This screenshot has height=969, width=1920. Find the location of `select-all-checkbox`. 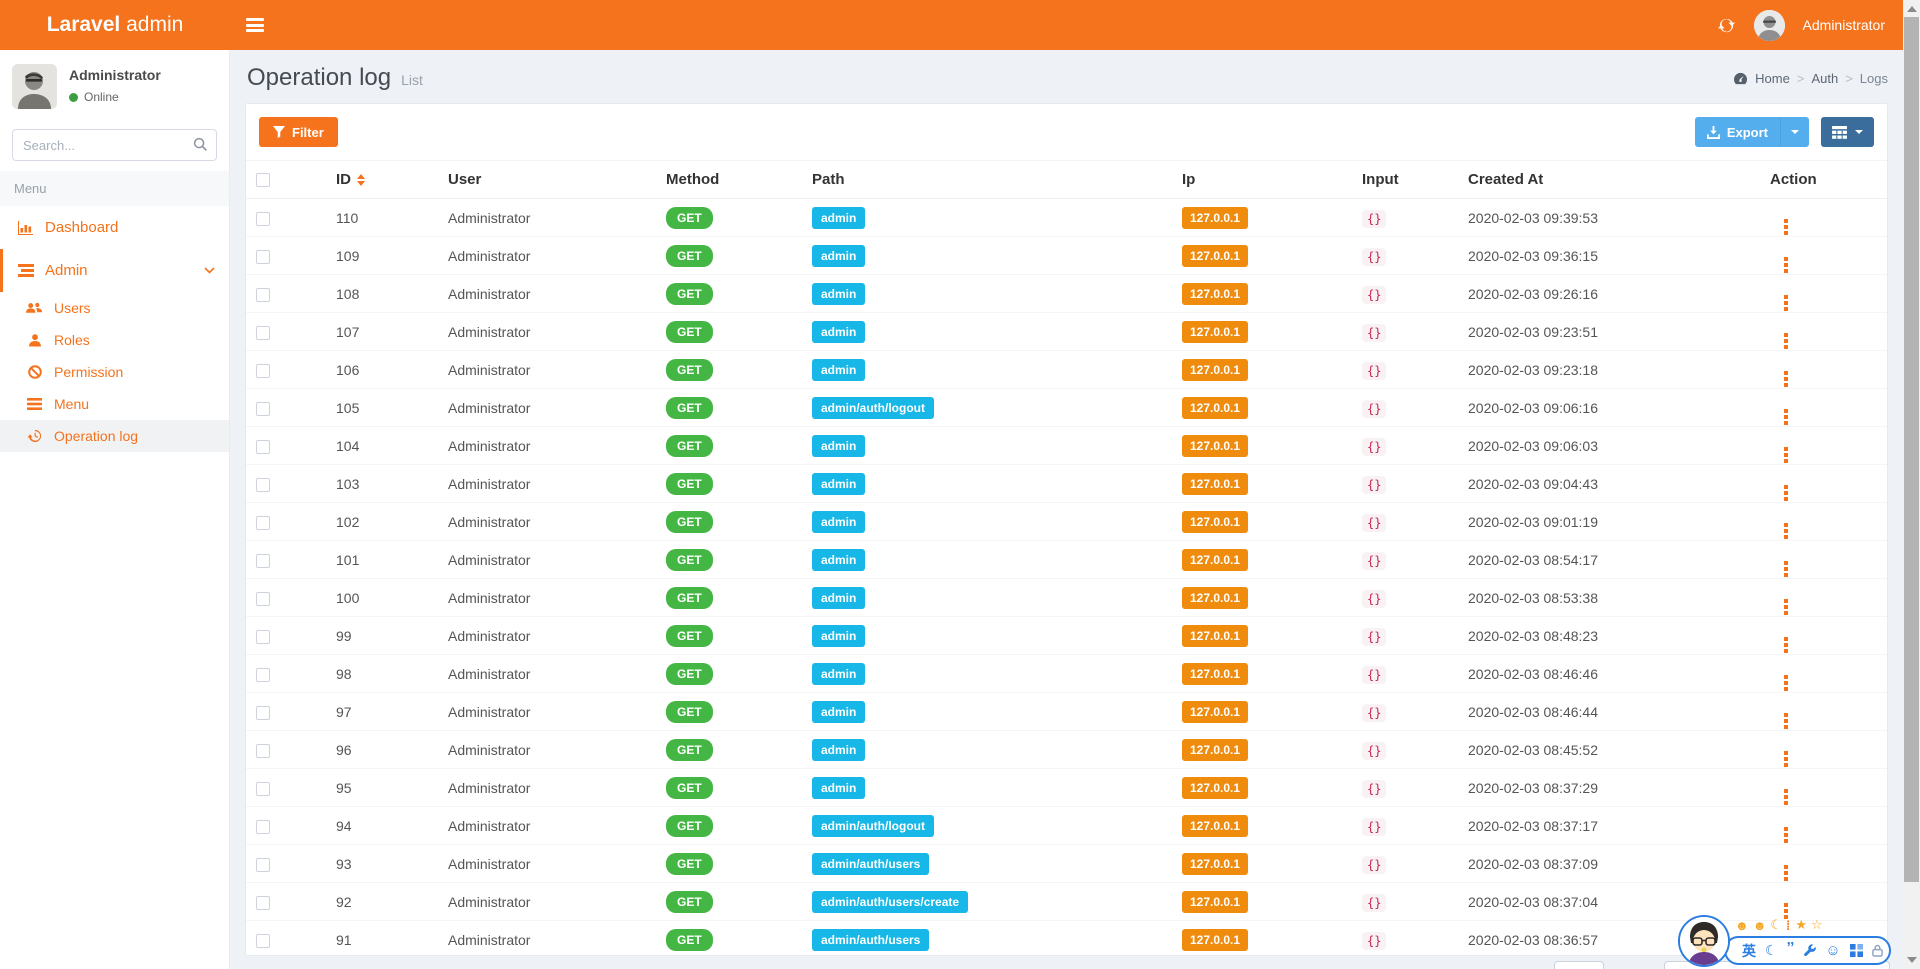

select-all-checkbox is located at coordinates (263, 180).